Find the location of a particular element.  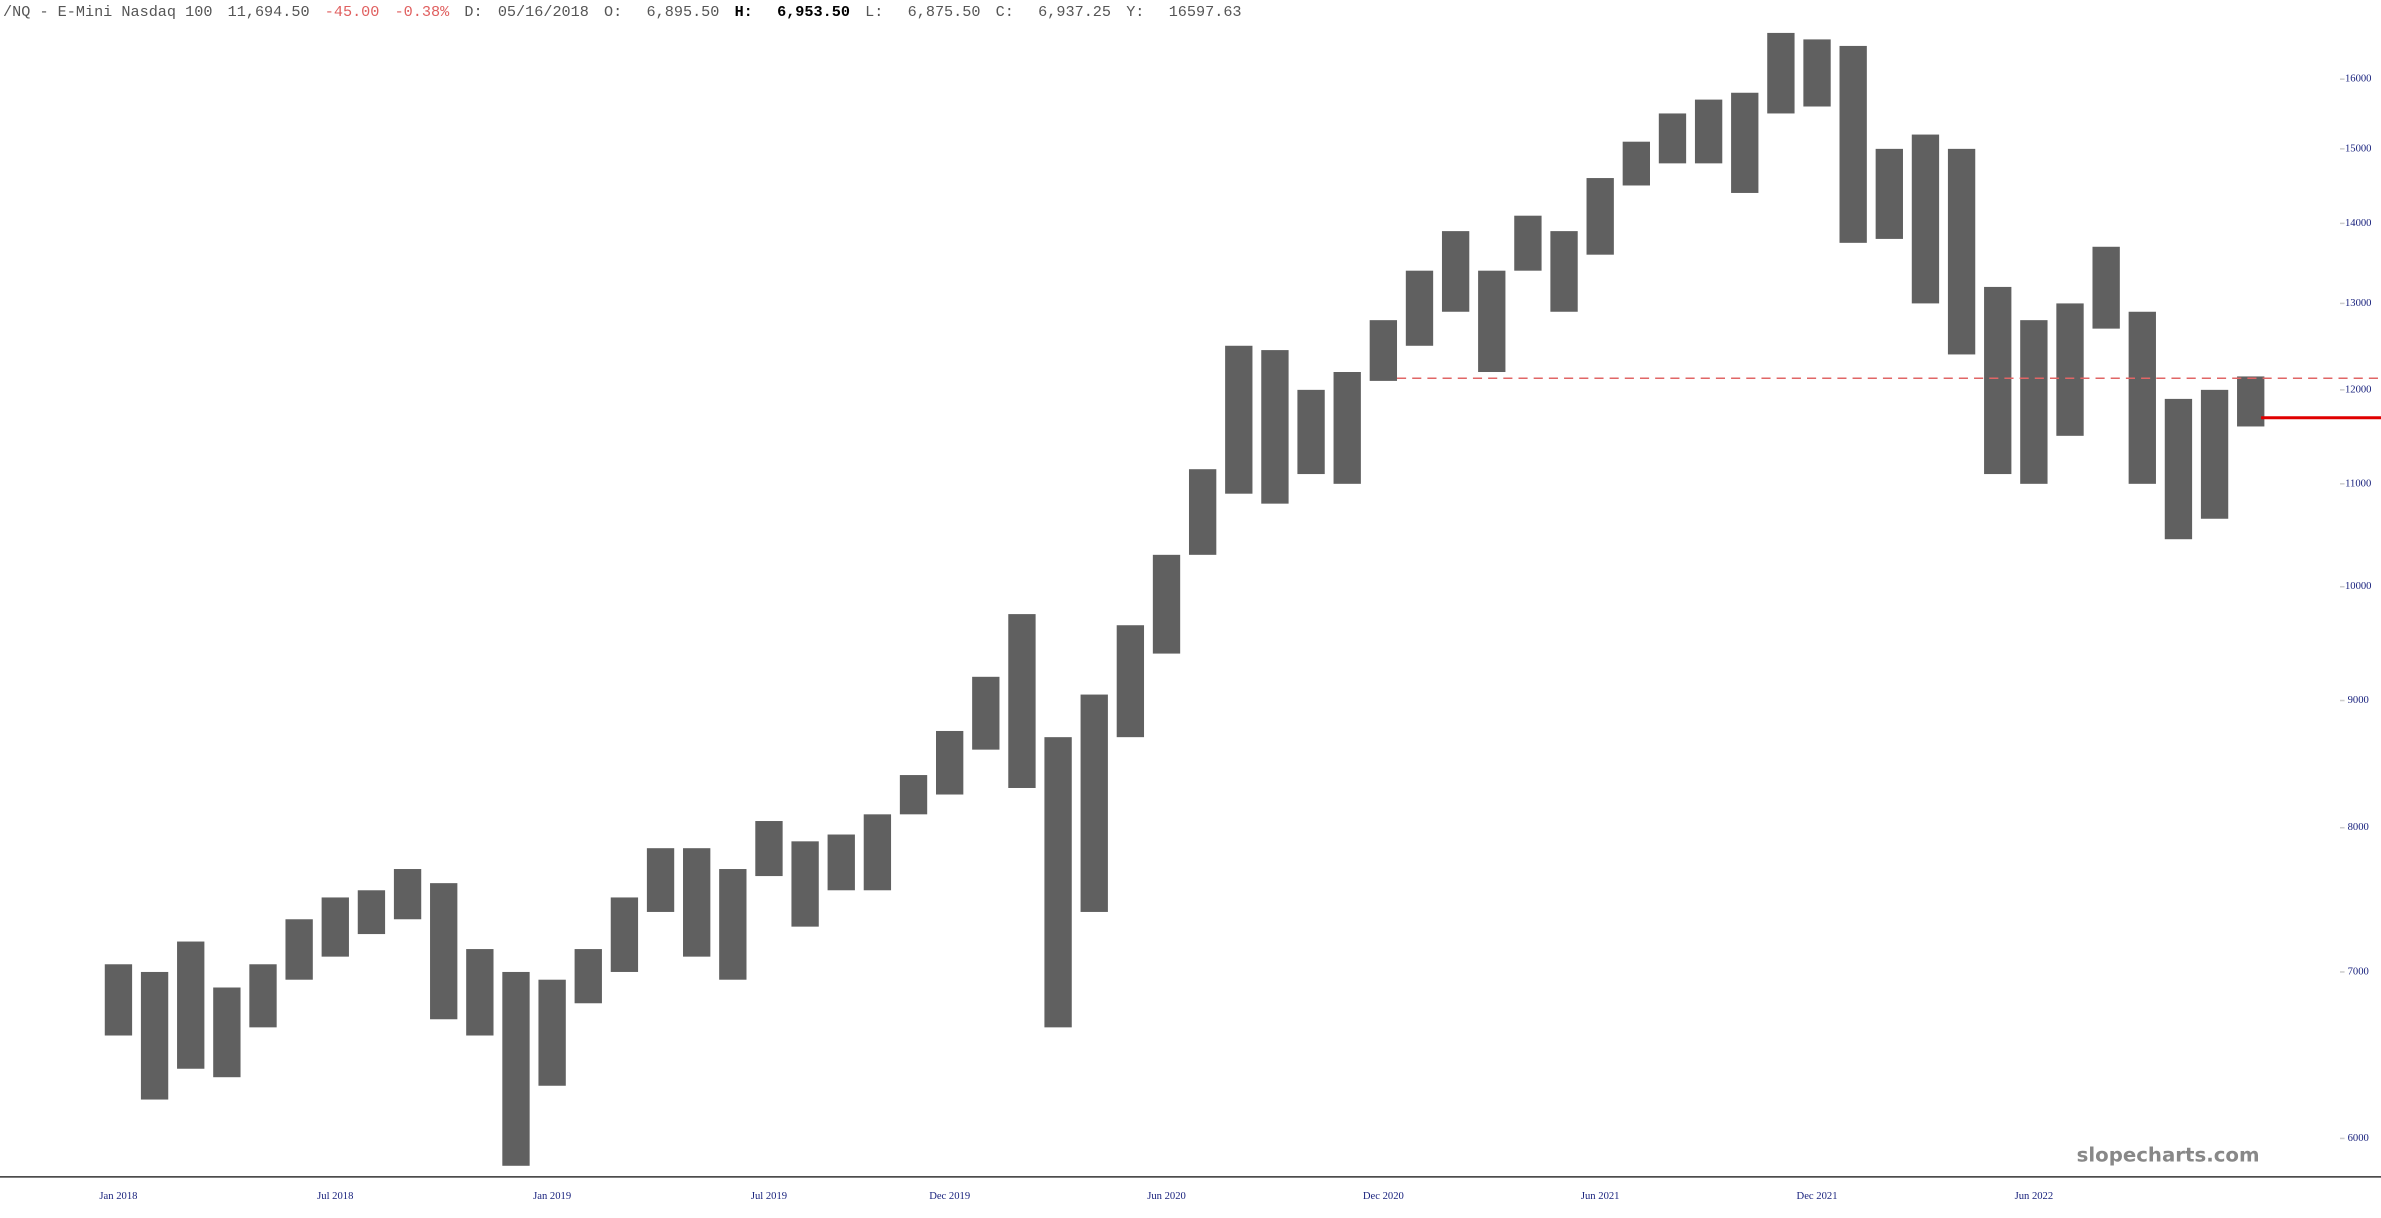

y-tick-label: 6000 is located at coordinates (2358, 1138).